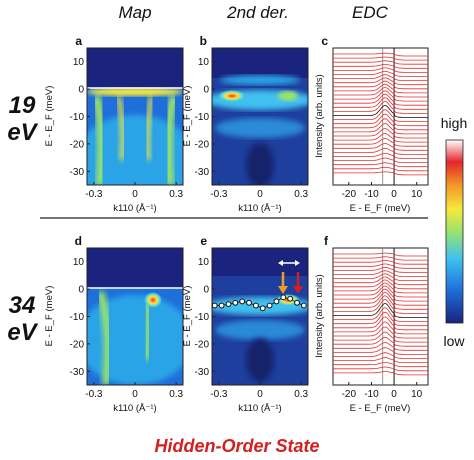  Describe the element at coordinates (319, 315) in the screenshot. I see `panel-f-y-label: Intensity (arb. units)` at that location.